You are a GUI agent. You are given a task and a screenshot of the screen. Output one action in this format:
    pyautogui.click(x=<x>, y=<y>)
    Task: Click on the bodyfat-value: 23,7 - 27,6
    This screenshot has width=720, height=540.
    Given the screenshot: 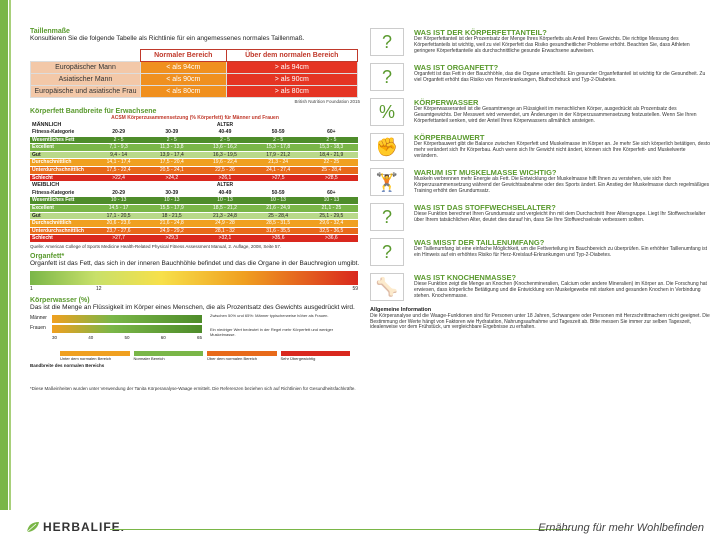 What is the action you would take?
    pyautogui.click(x=119, y=231)
    